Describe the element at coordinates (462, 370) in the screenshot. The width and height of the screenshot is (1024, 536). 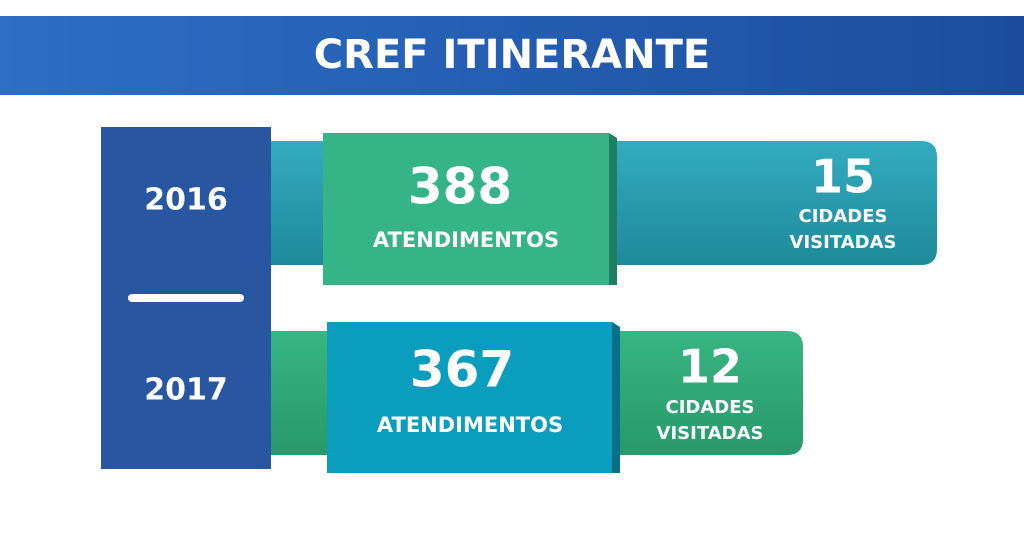
I see `attendances-number: 367` at that location.